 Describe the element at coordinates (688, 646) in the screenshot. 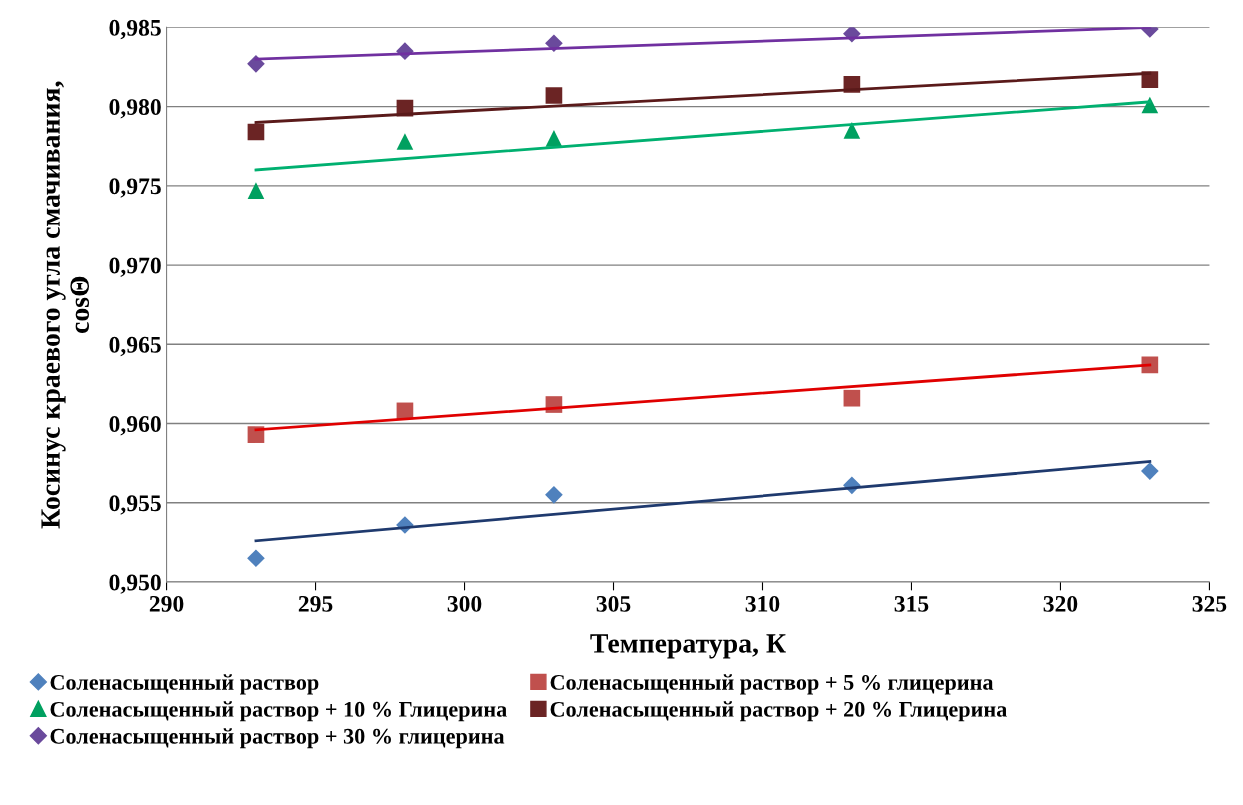

I see `x-axis-title: Температура, К` at that location.